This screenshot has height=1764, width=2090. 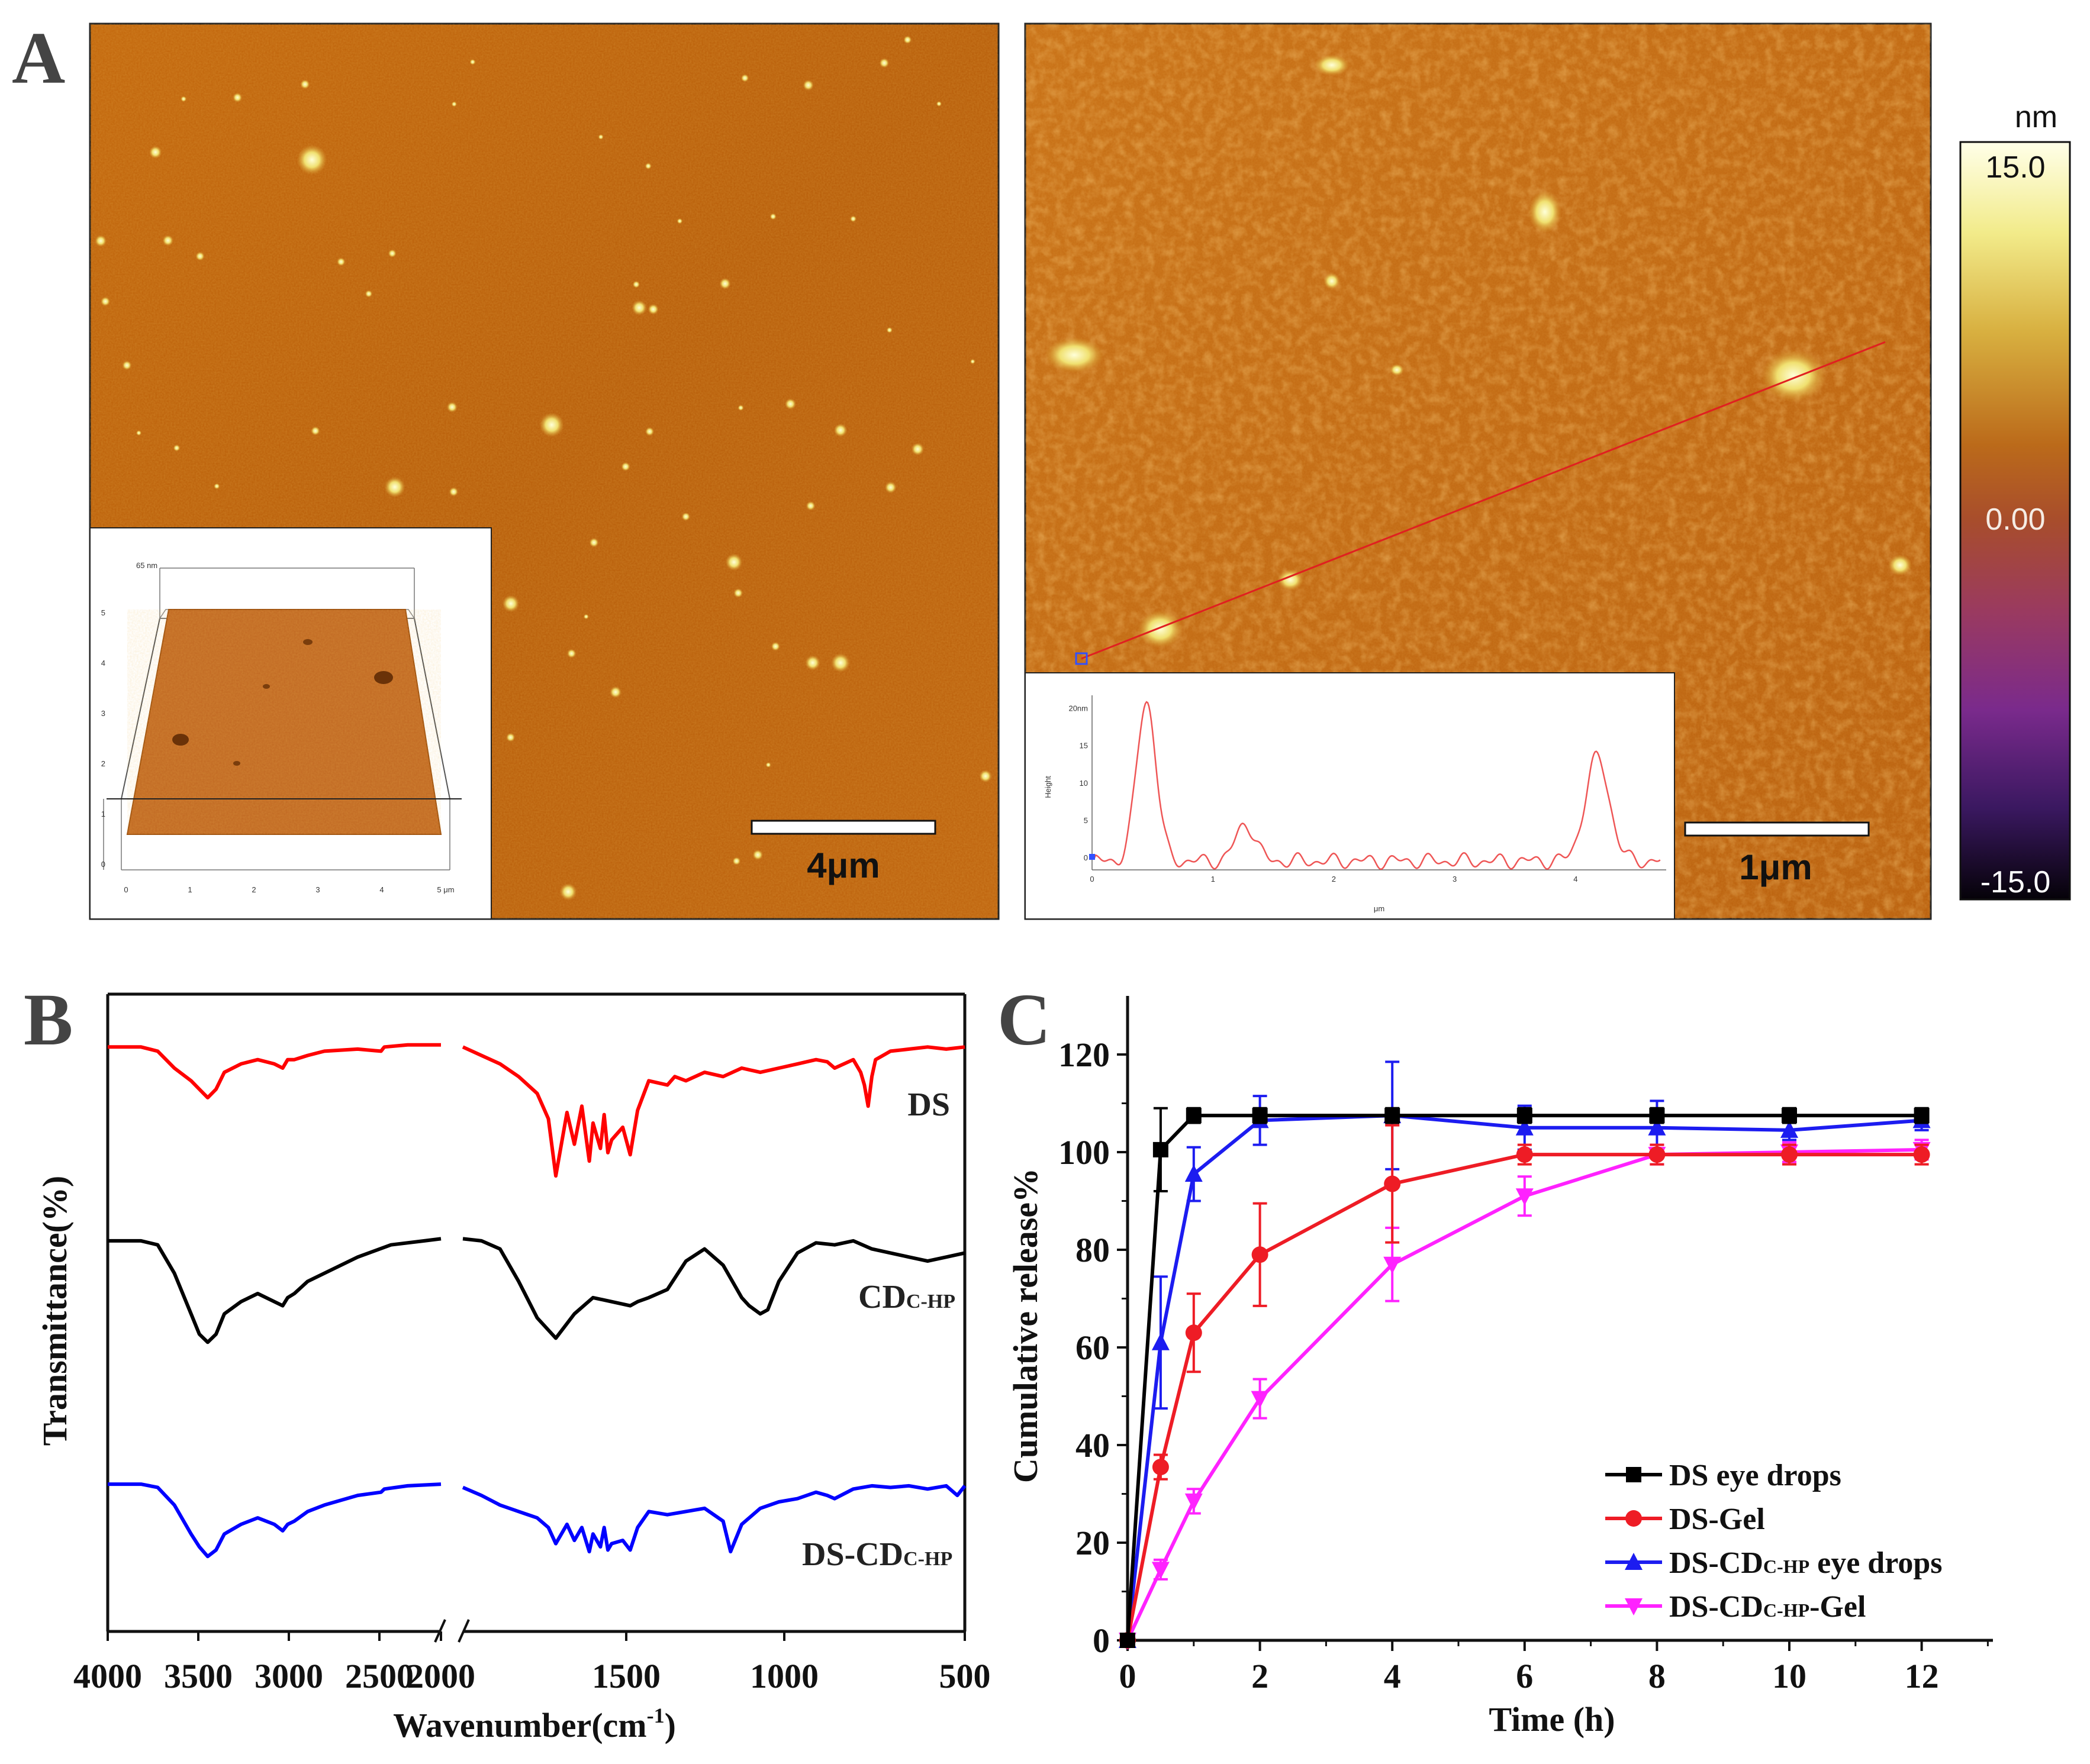 What do you see at coordinates (254, 889) in the screenshot?
I see `inset3d-x-tick: 2` at bounding box center [254, 889].